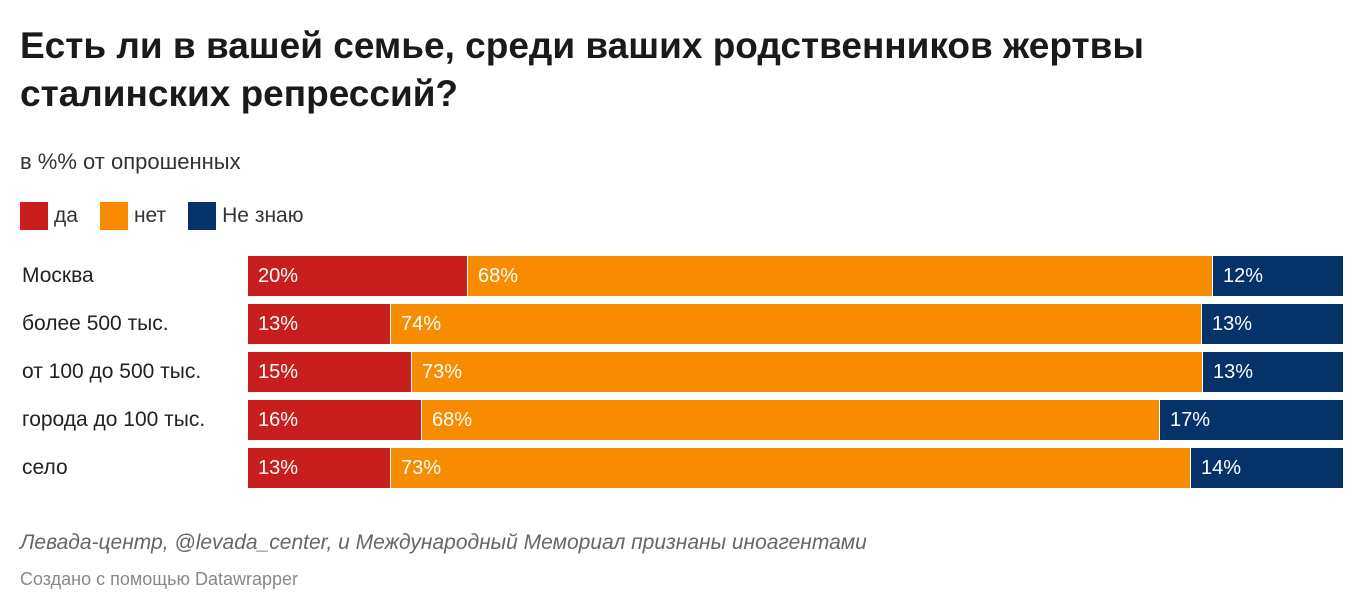 The height and width of the screenshot is (612, 1366). What do you see at coordinates (45, 467) in the screenshot?
I see `category-label: село` at bounding box center [45, 467].